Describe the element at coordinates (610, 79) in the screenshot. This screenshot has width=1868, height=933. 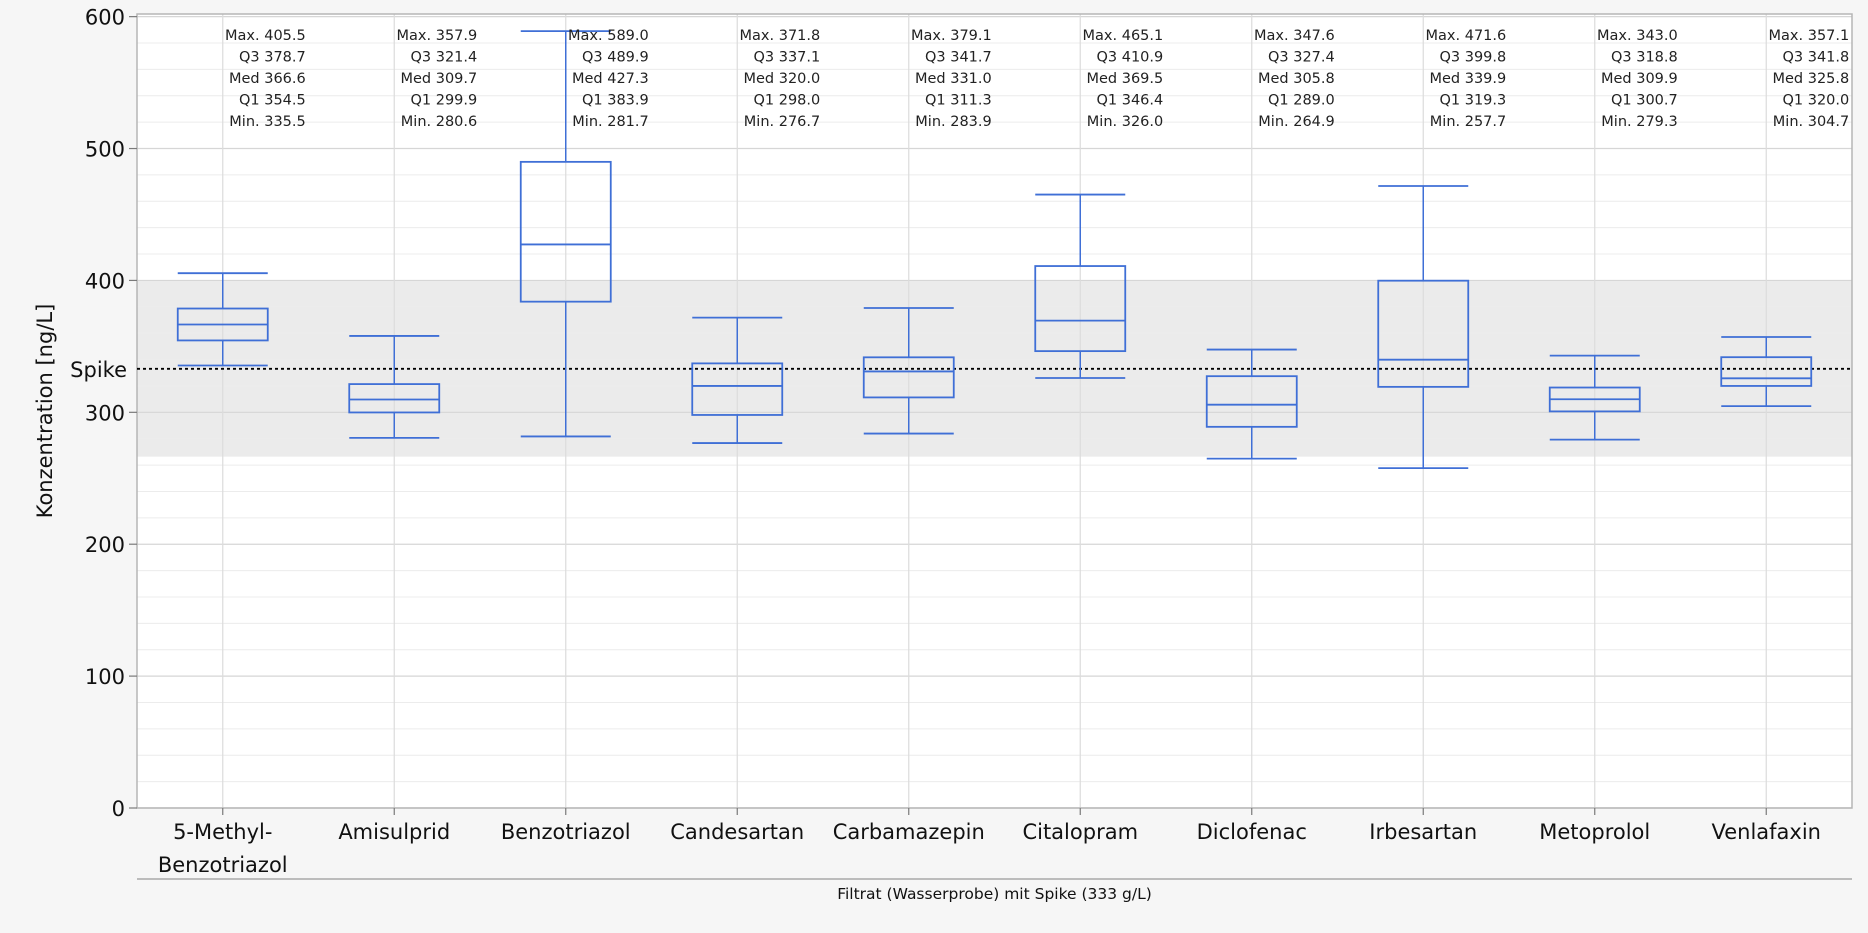
I see `stat-label: Med 427.3` at that location.